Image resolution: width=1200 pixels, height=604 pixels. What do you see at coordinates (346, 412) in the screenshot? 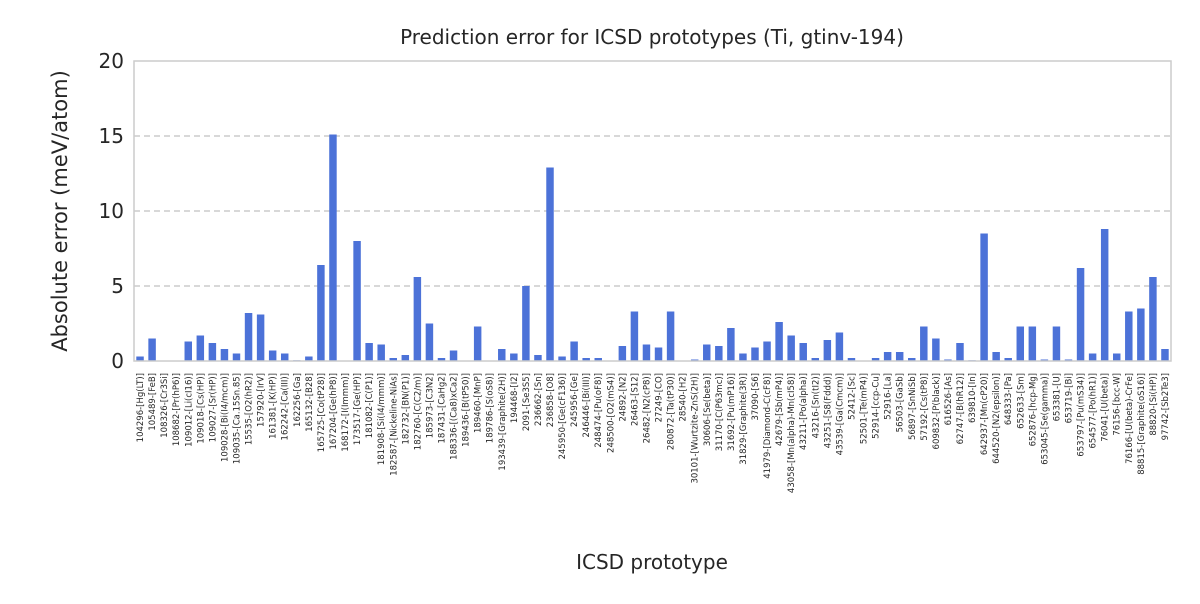
I see `x-tick-label: 168172-[I(Immm)]` at bounding box center [346, 412].